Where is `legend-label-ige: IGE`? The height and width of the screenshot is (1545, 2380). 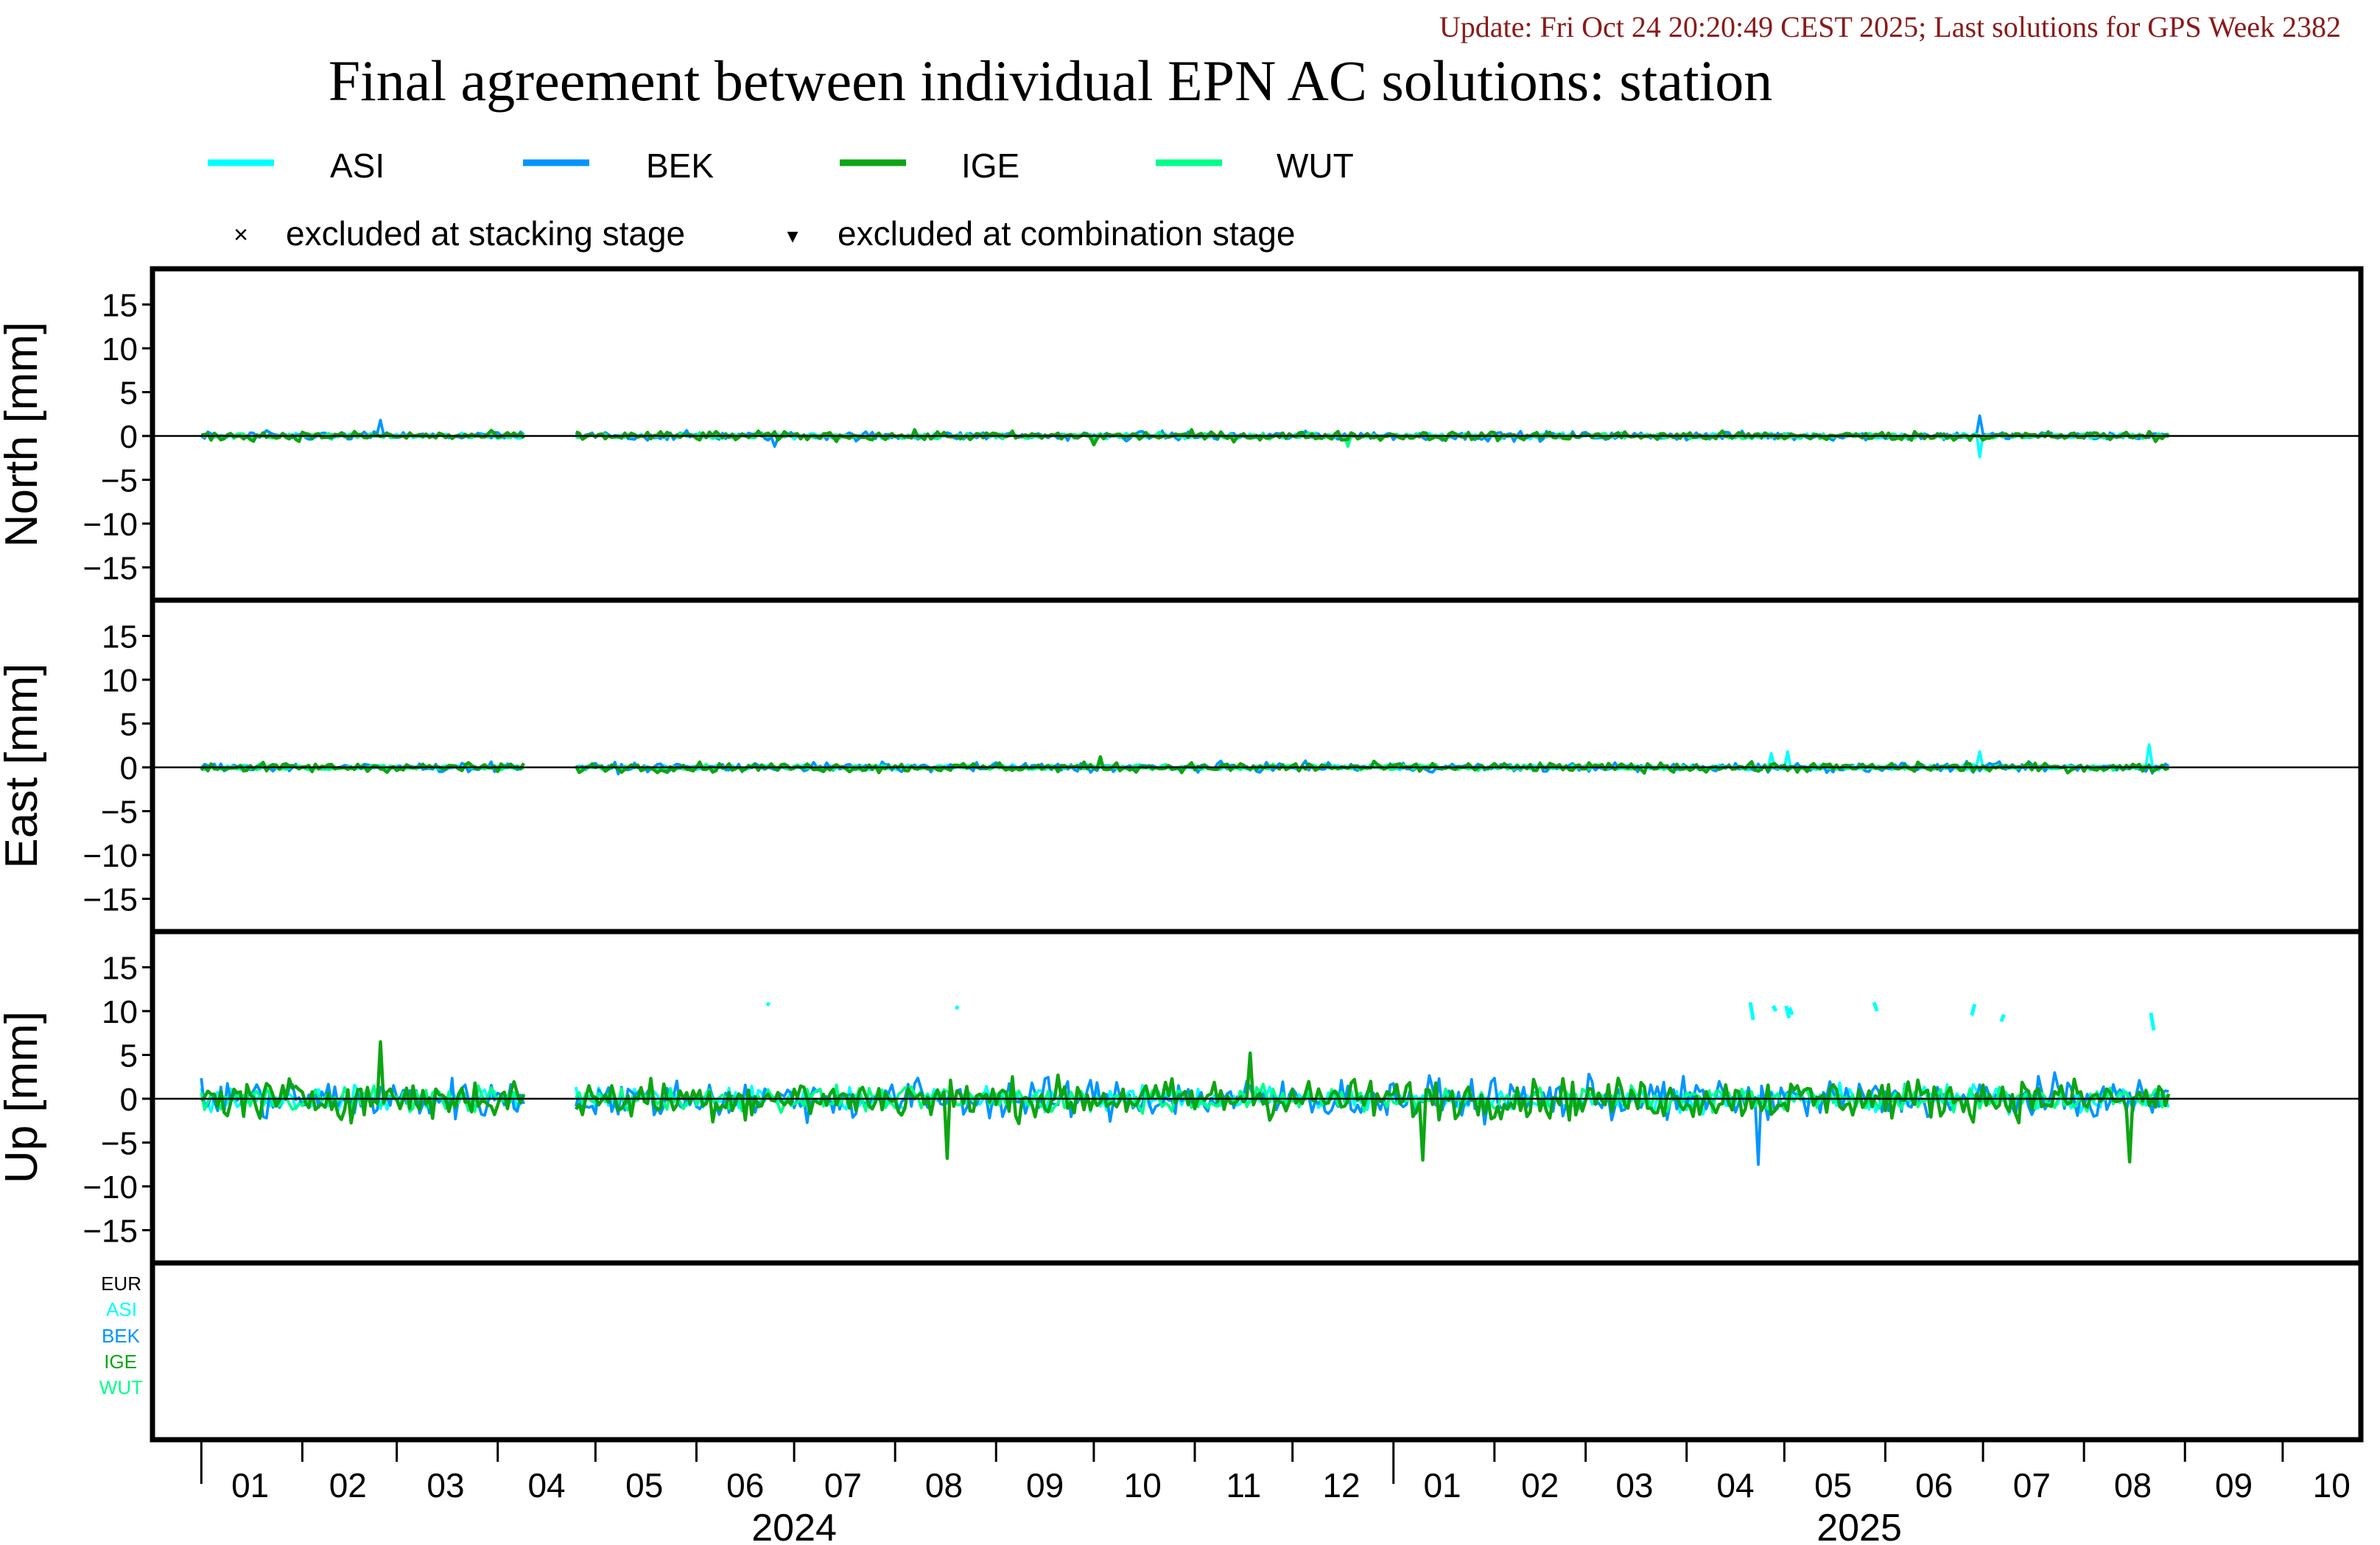 legend-label-ige: IGE is located at coordinates (990, 166).